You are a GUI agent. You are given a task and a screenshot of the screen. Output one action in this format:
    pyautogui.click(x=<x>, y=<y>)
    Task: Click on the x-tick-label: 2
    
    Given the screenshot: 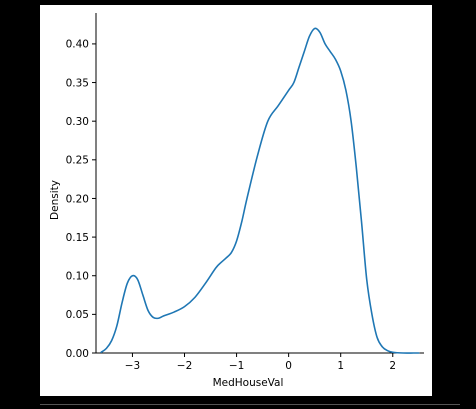 What is the action you would take?
    pyautogui.click(x=392, y=366)
    